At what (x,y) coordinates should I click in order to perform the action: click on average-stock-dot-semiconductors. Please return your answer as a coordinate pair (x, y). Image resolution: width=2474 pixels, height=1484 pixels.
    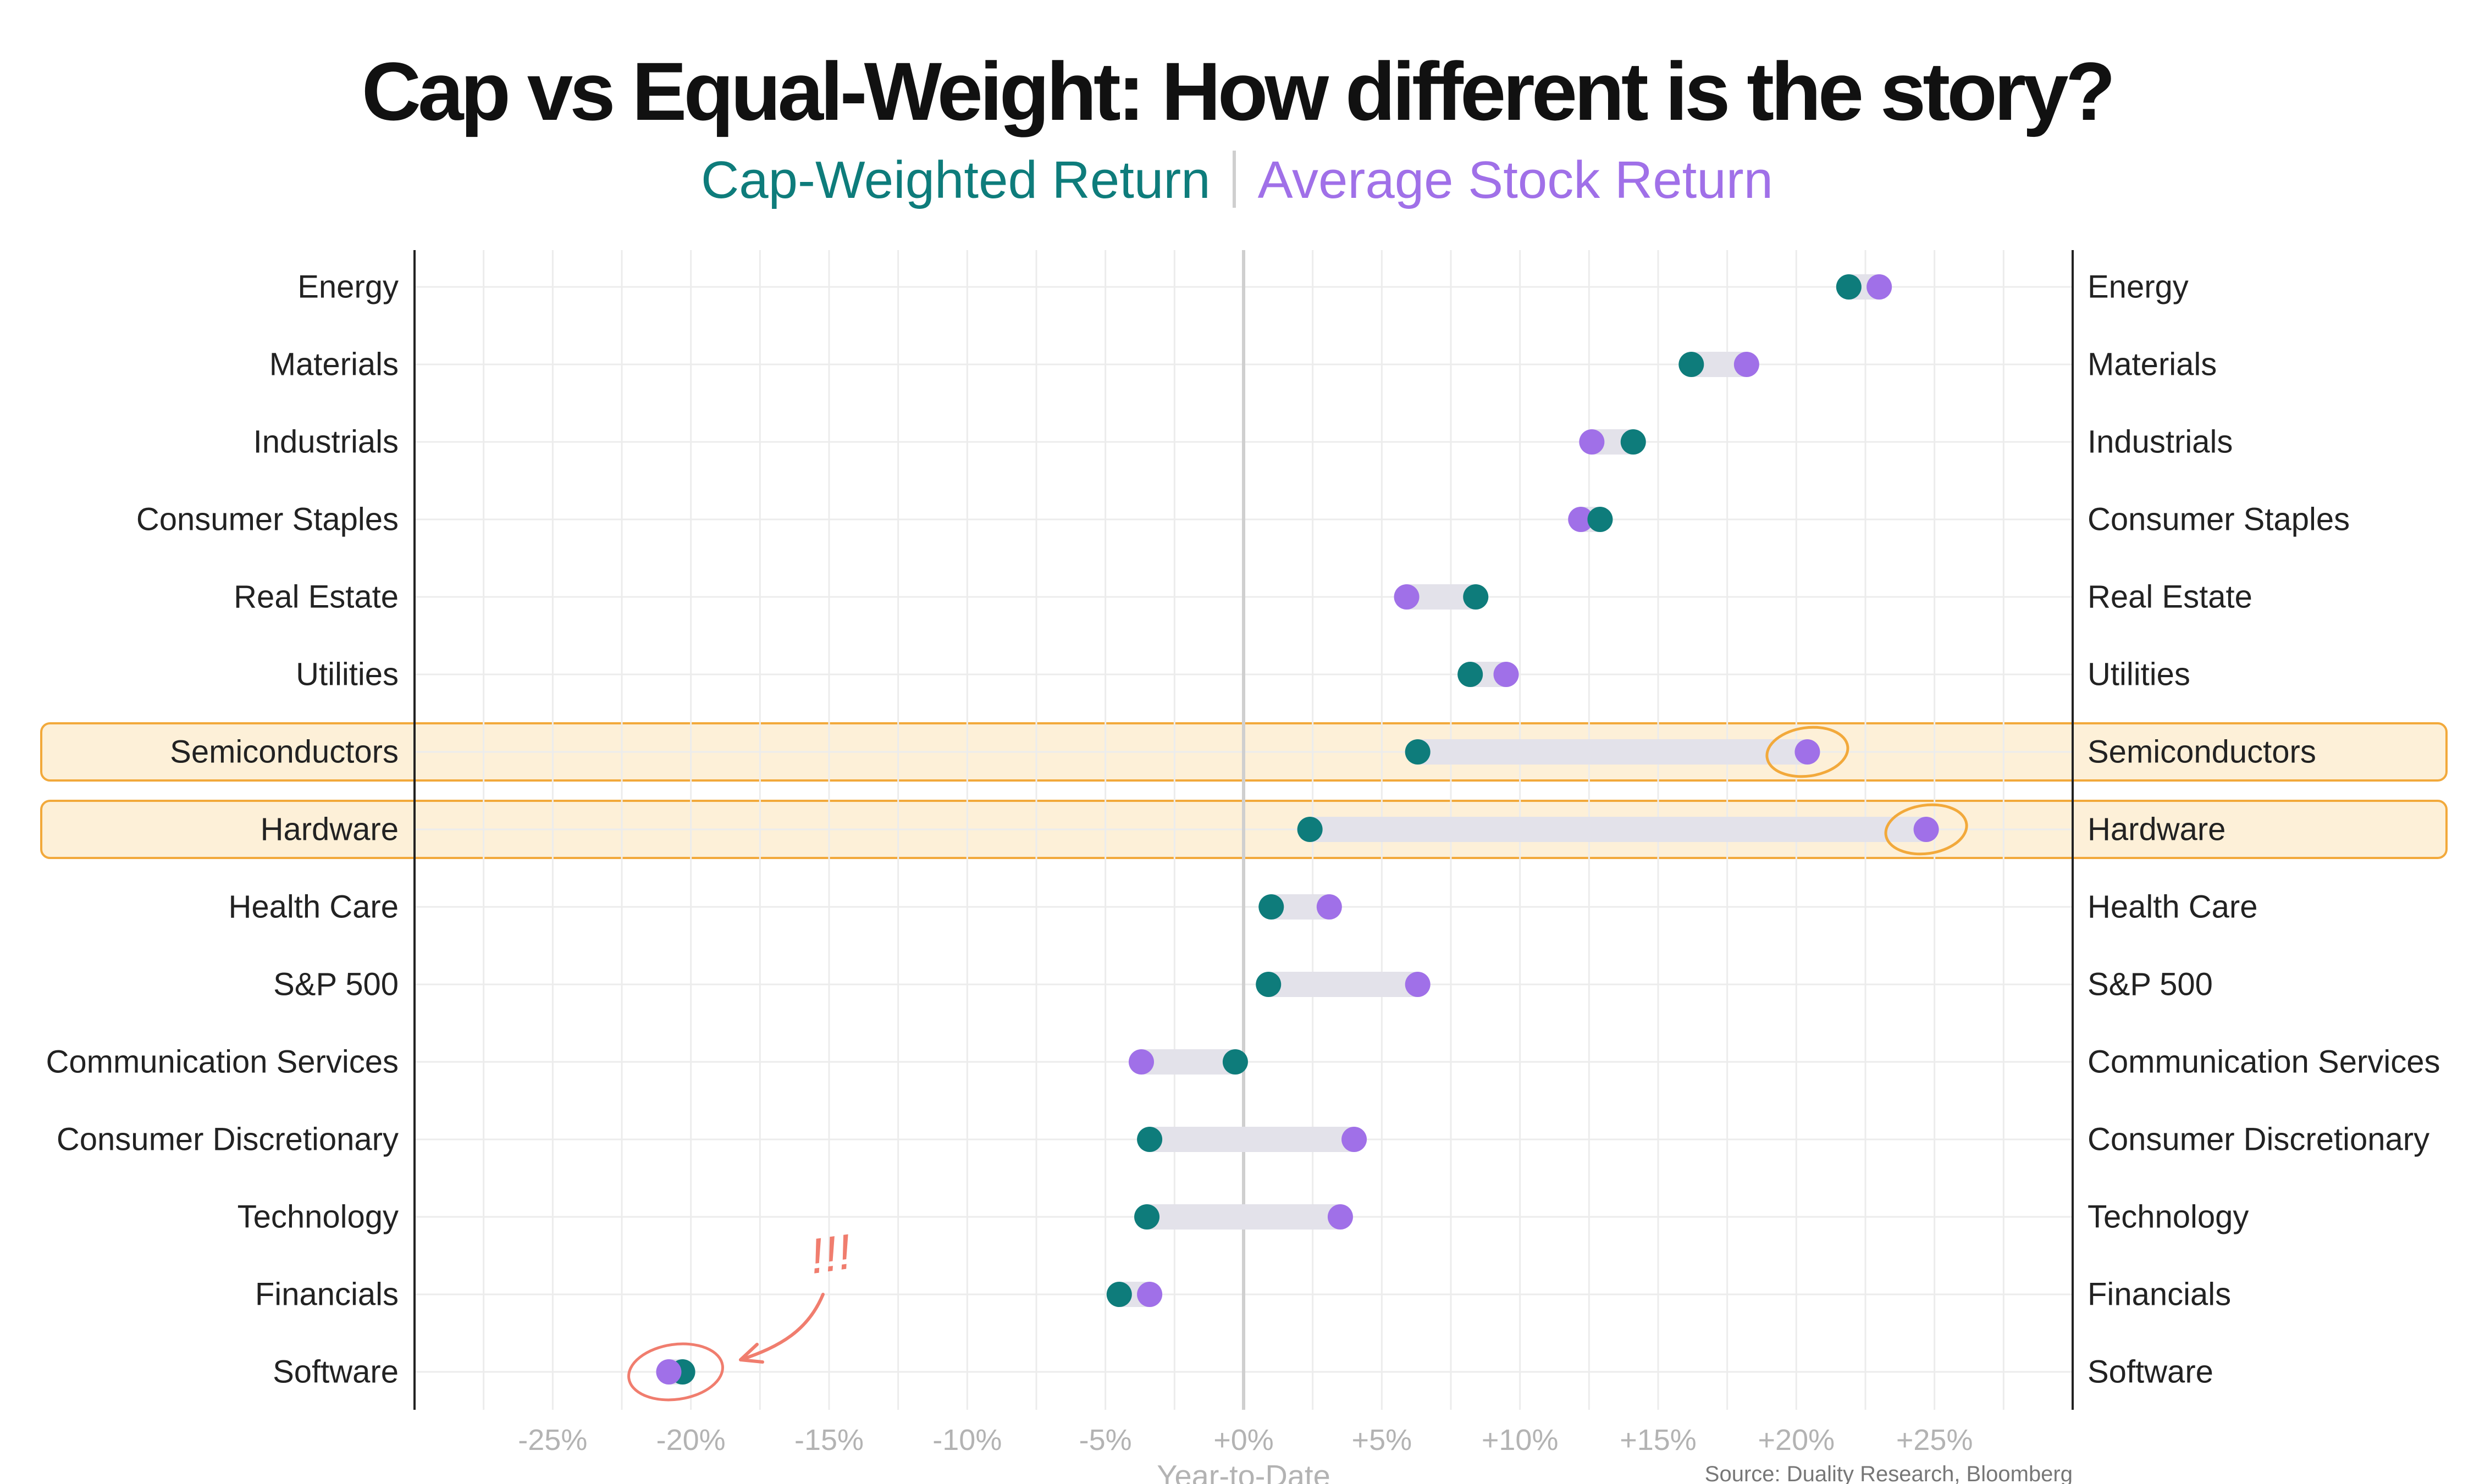
    Looking at the image, I should click on (1807, 752).